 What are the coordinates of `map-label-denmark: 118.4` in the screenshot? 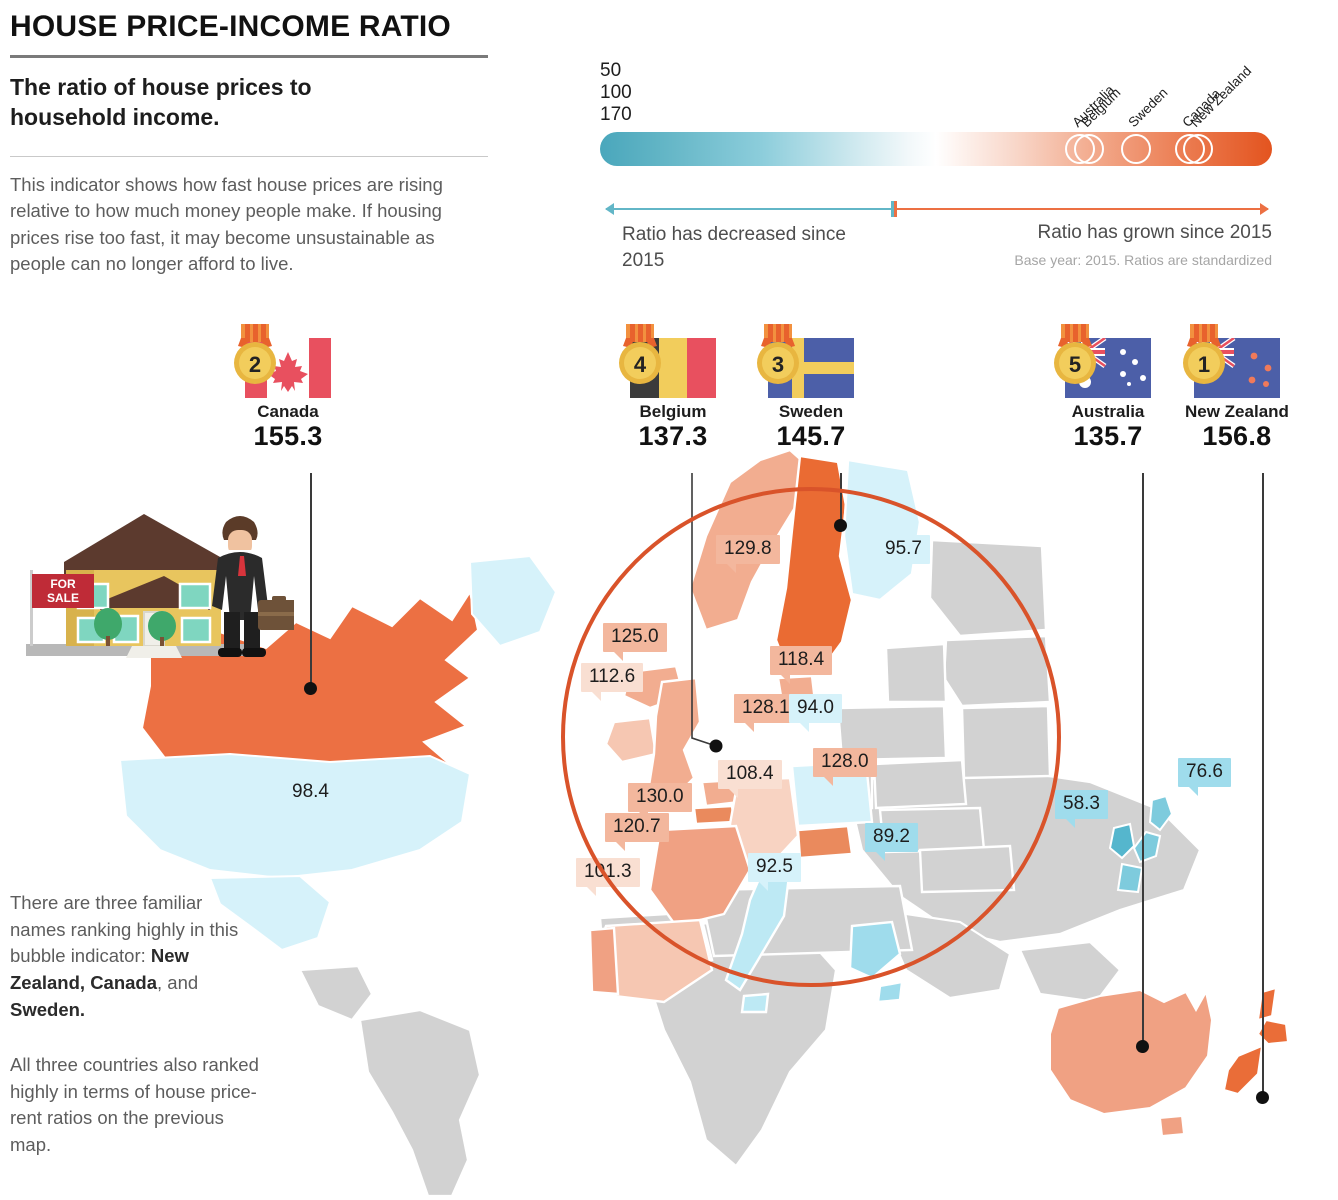 It's located at (801, 665).